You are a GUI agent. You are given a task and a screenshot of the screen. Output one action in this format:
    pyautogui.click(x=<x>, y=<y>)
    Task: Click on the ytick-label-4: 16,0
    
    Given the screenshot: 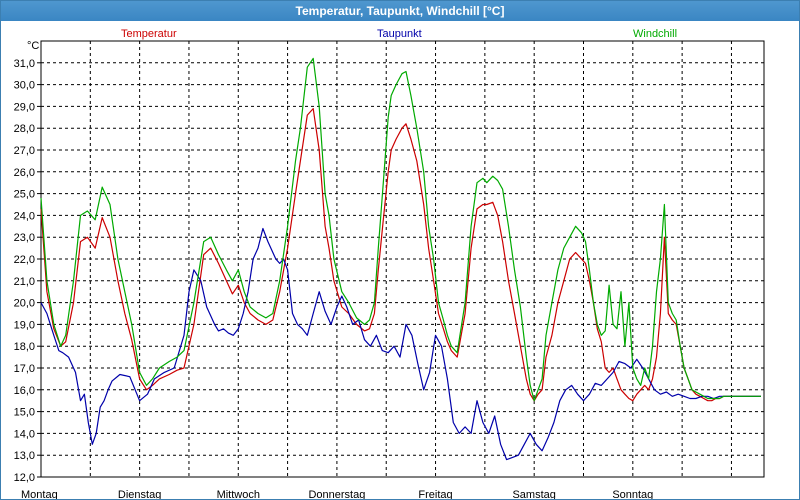 What is the action you would take?
    pyautogui.click(x=24, y=391)
    